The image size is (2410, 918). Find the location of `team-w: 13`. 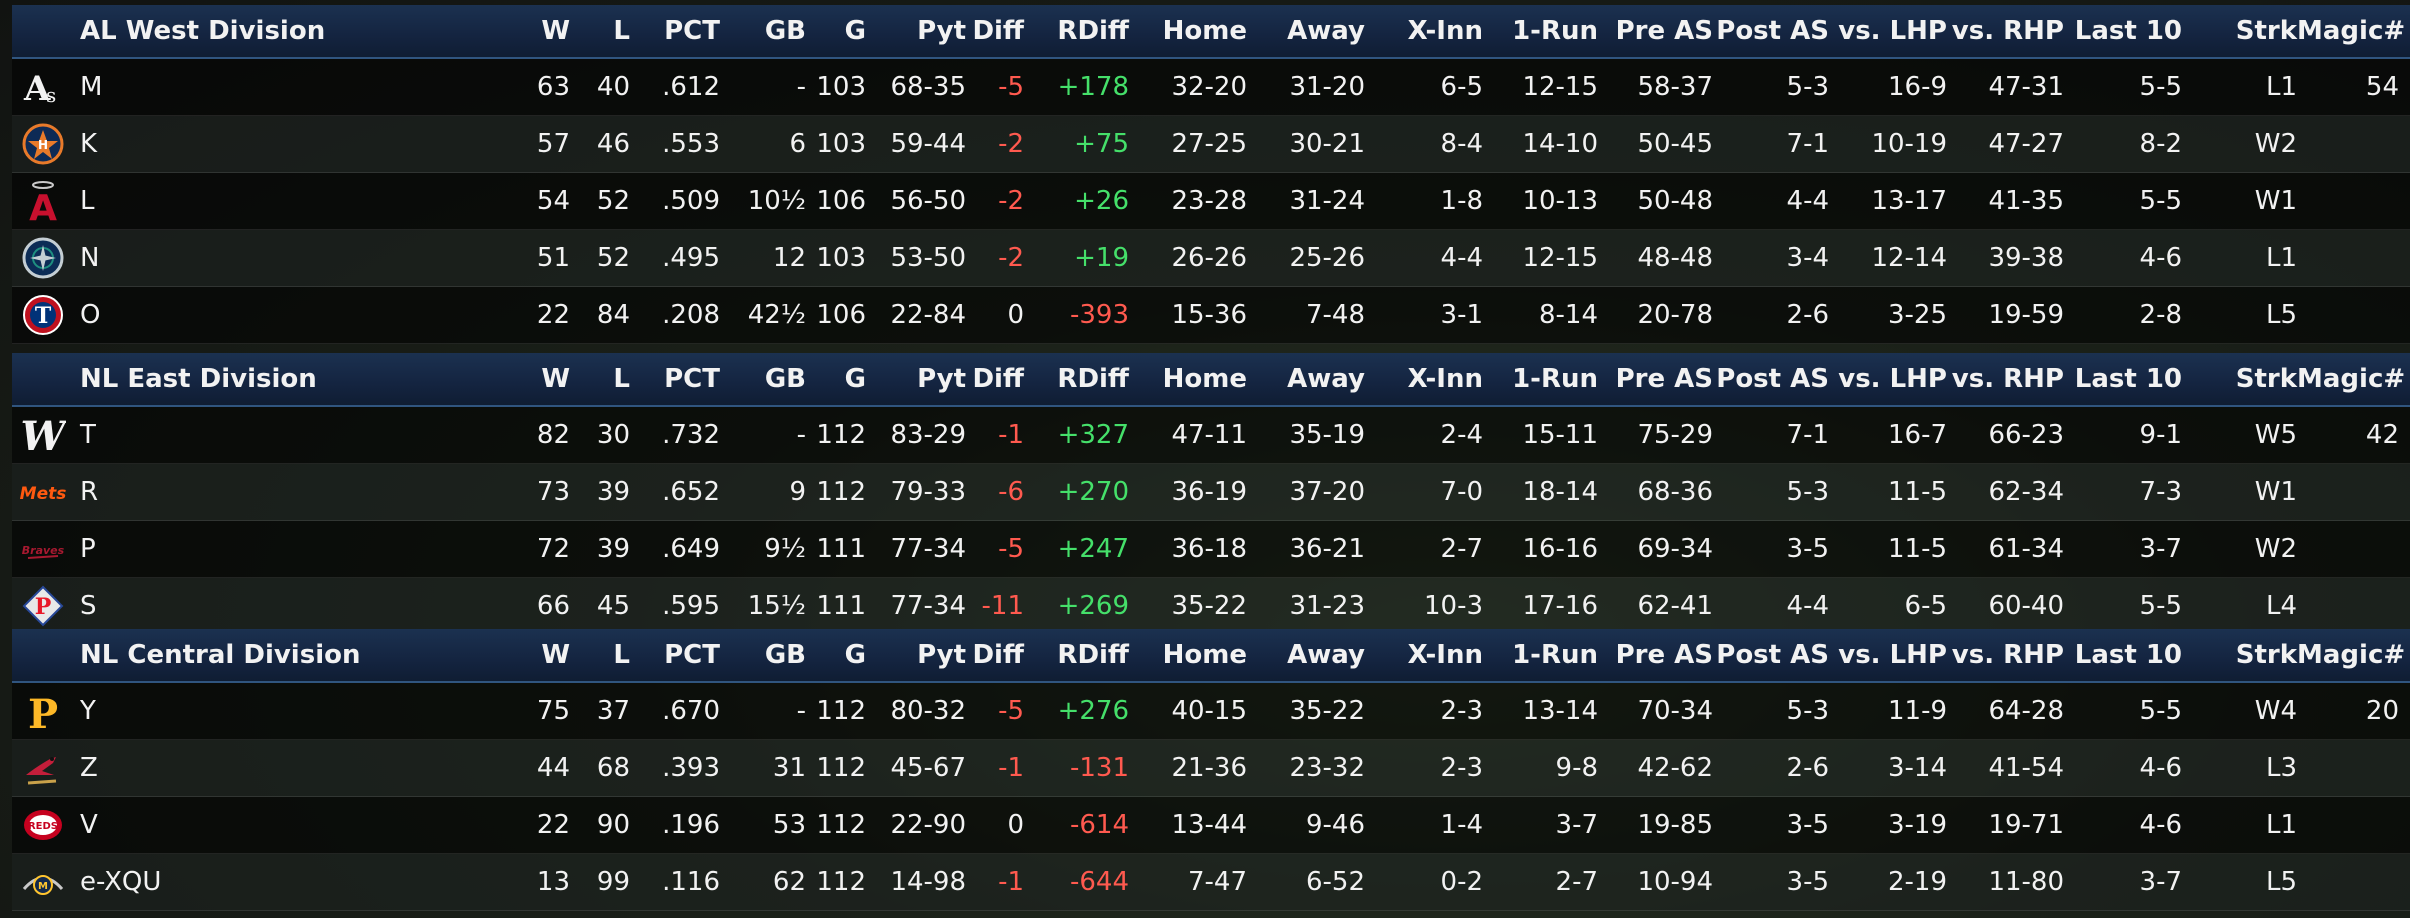

team-w: 13 is located at coordinates (553, 882).